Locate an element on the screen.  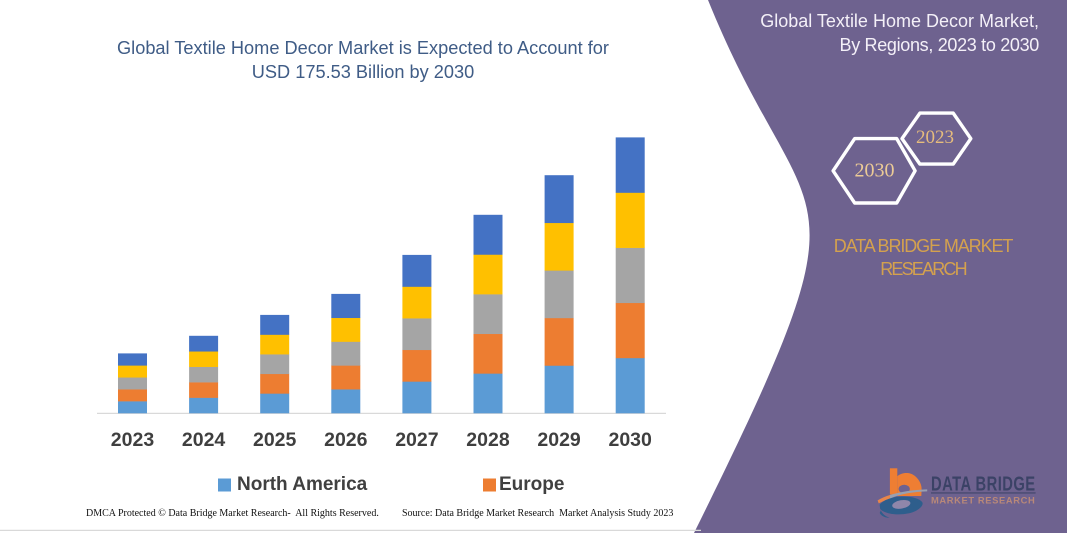
svg-text: MARKET RESEARCH is located at coordinates (983, 499).